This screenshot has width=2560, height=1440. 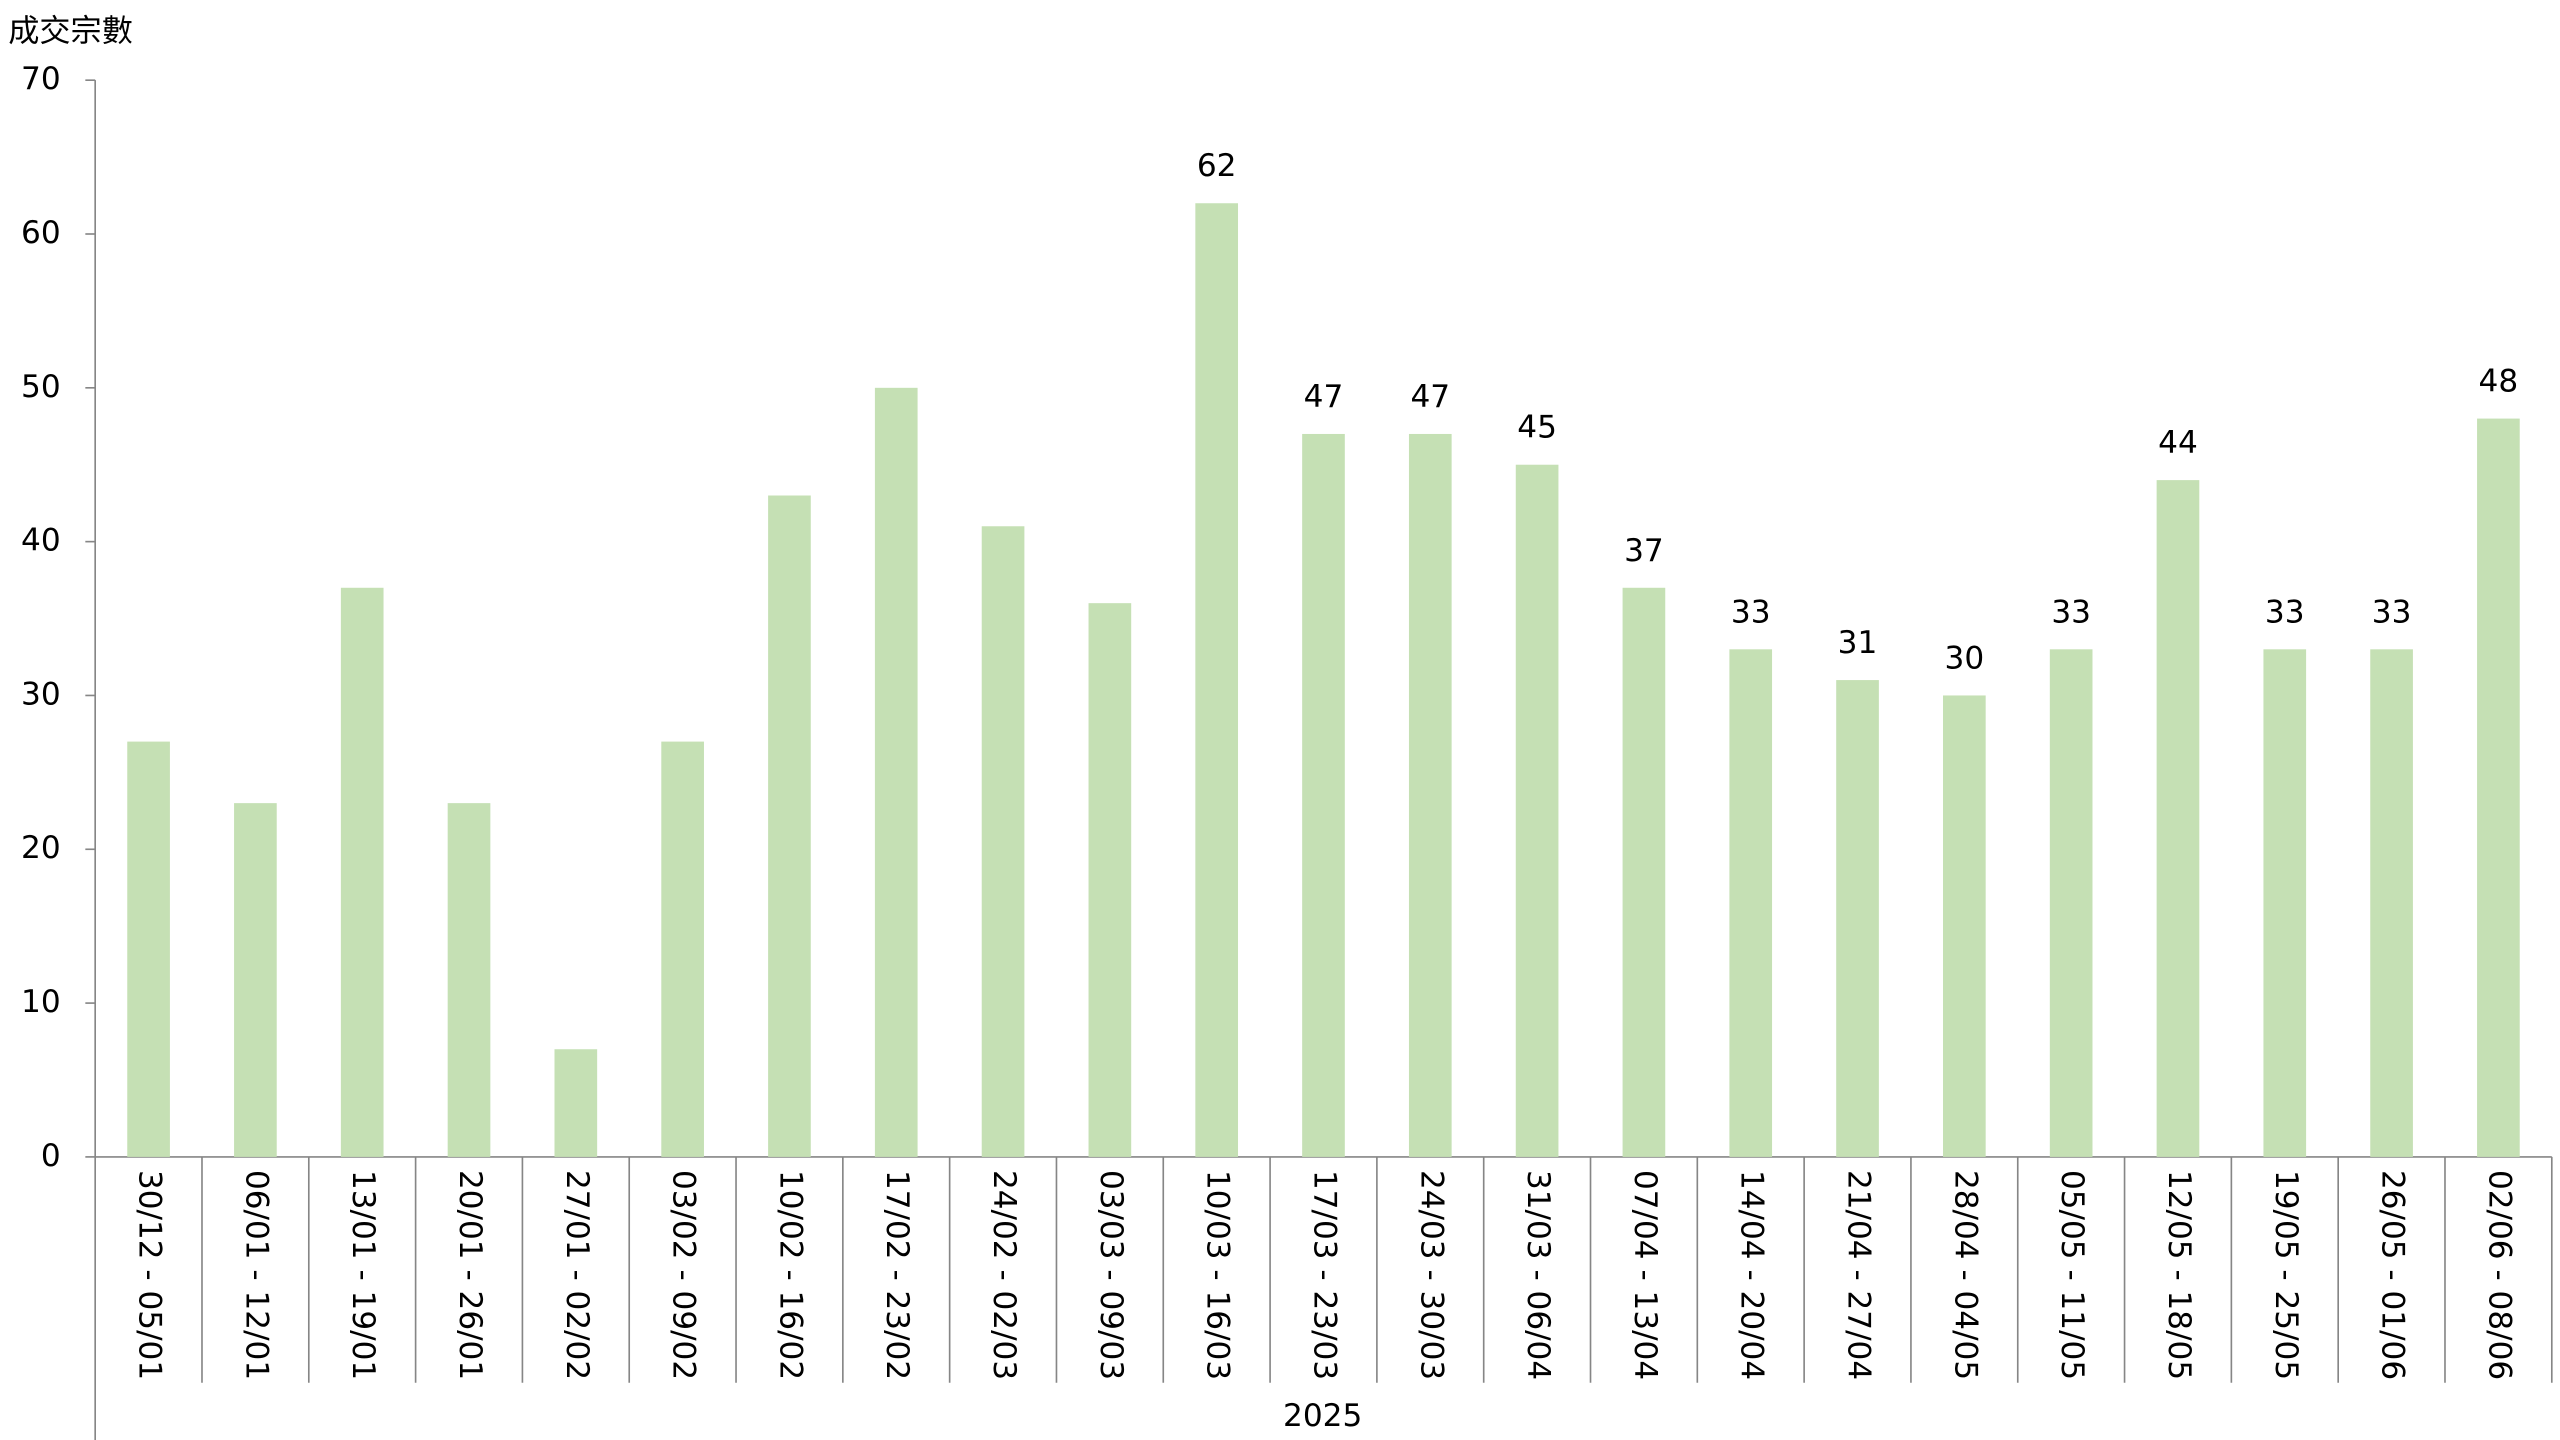 What do you see at coordinates (2499, 1275) in the screenshot?
I see `x-tick-label: 02/06 - 08/06` at bounding box center [2499, 1275].